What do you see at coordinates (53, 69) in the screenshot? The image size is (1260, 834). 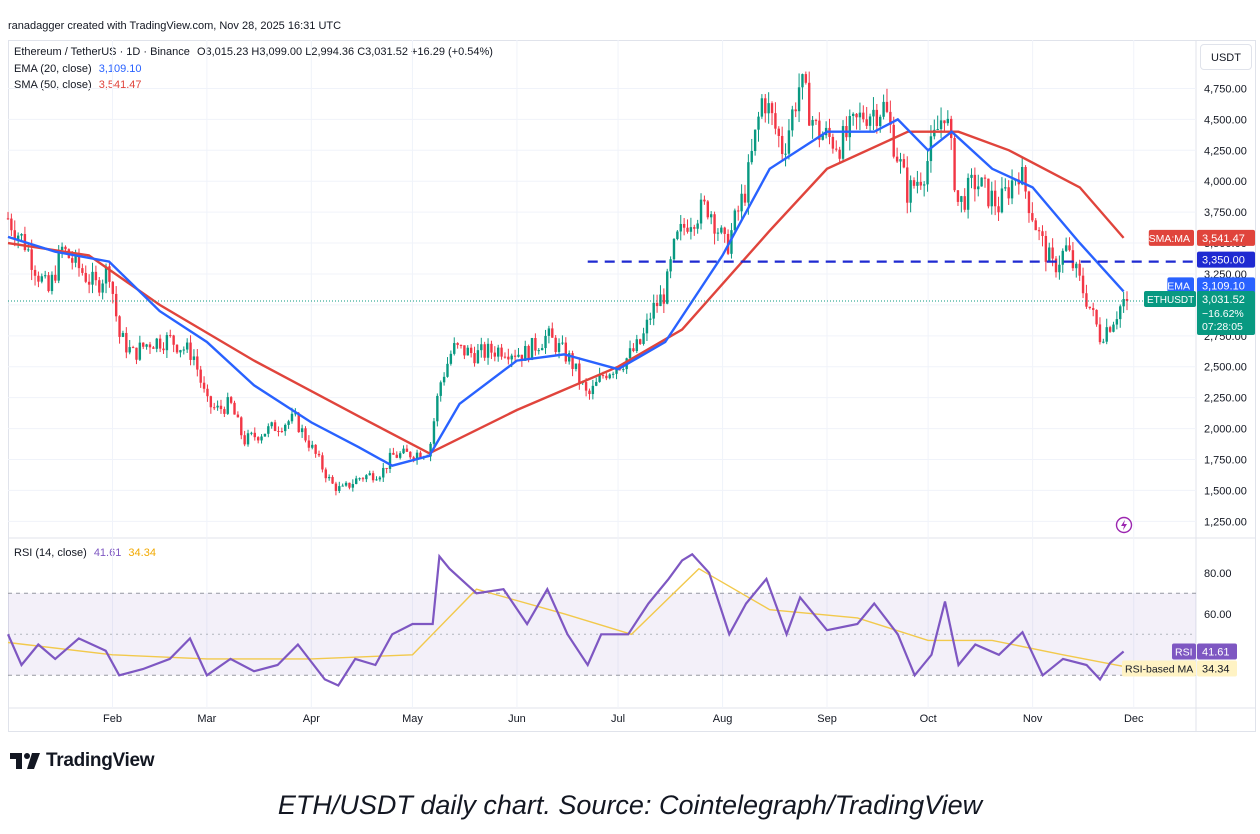 I see `ema-label: EMA (20, close)` at bounding box center [53, 69].